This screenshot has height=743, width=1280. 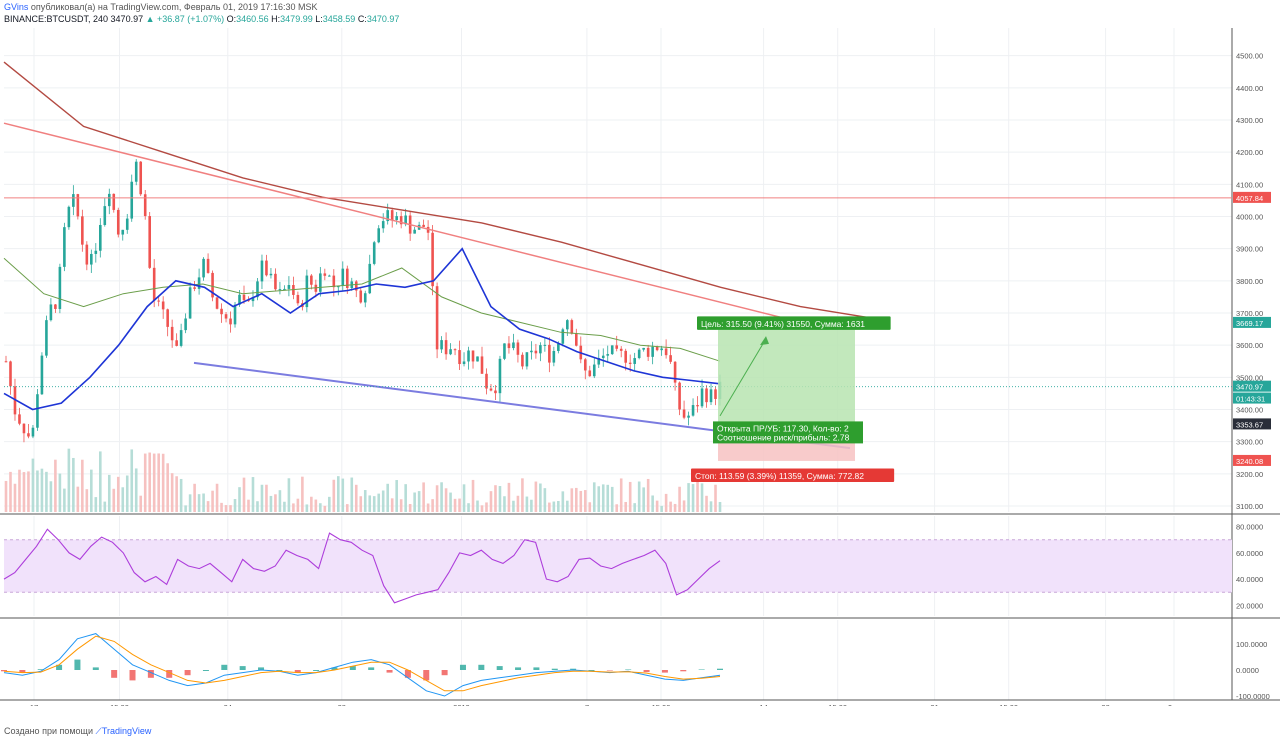 I want to click on symbol-label: BINANCE:BTCUSDT, 240, so click(x=56, y=19).